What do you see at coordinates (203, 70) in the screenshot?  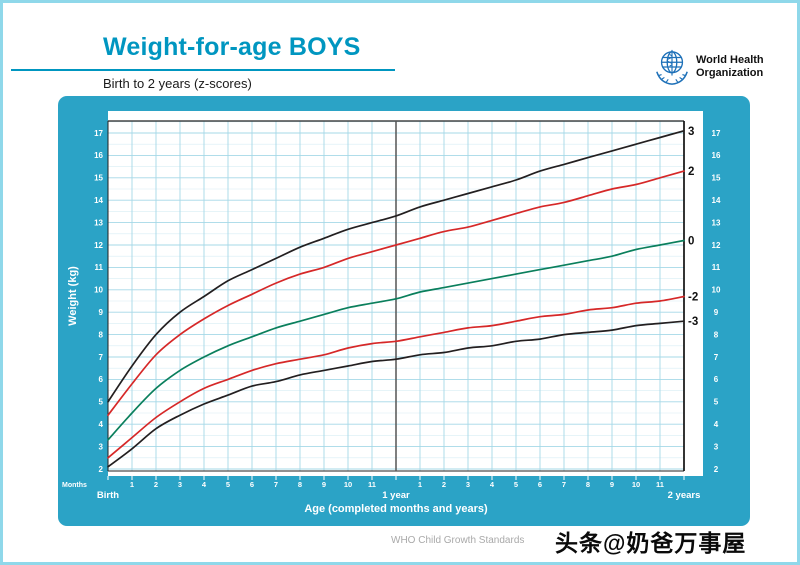 I see `title-underline` at bounding box center [203, 70].